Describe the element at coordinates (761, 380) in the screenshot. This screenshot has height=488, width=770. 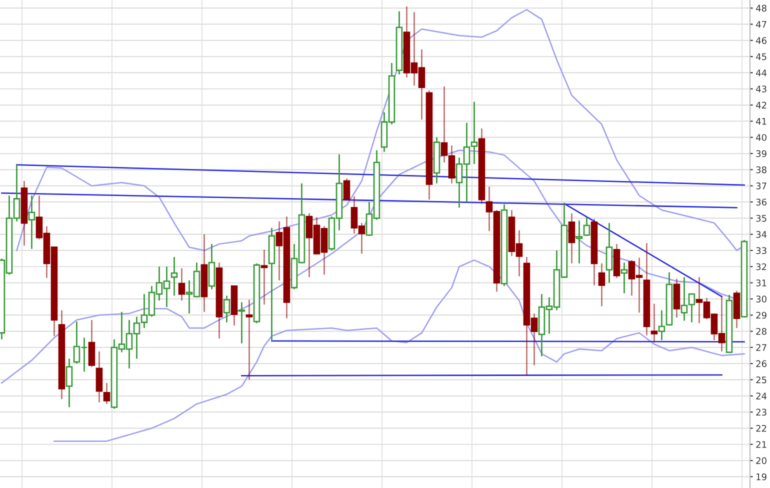
I see `y-tick-label: 25` at that location.